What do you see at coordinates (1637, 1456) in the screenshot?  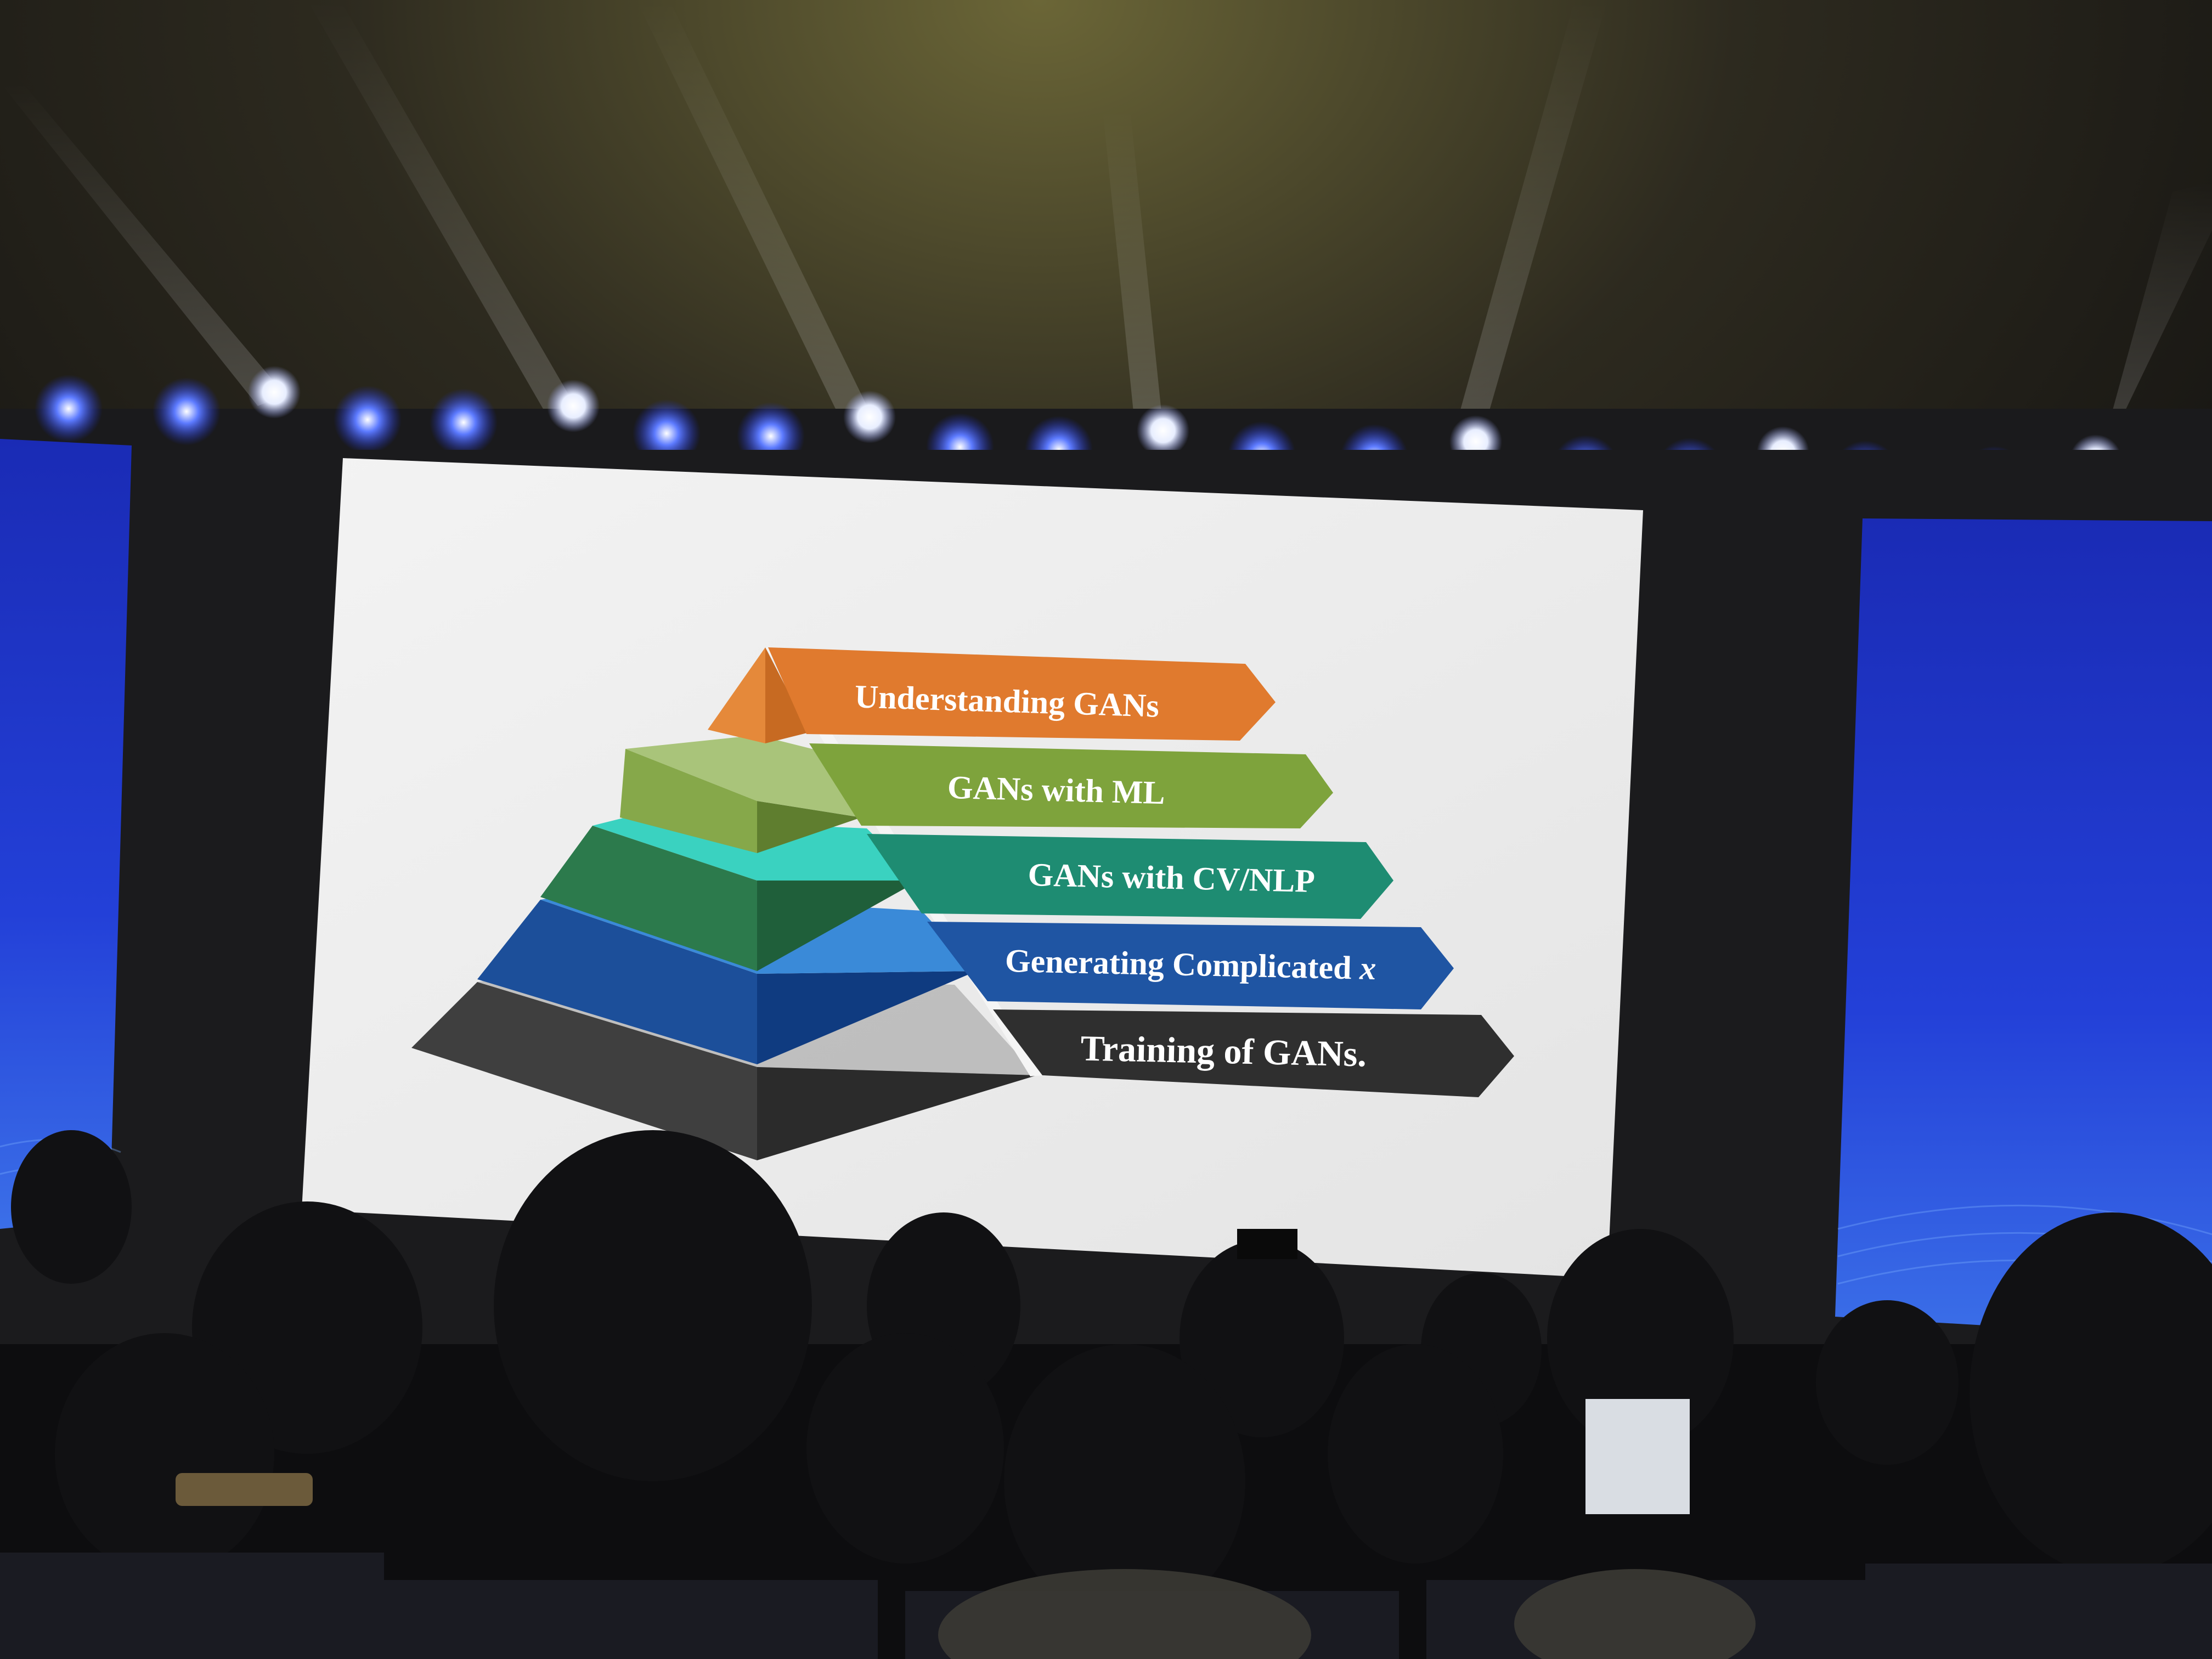 I see `audience-shirt` at bounding box center [1637, 1456].